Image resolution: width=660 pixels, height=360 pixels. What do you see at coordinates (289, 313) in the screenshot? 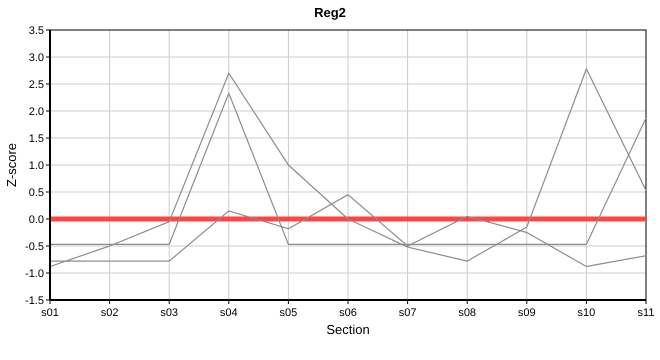
I see `x-tick-label: s05` at bounding box center [289, 313].